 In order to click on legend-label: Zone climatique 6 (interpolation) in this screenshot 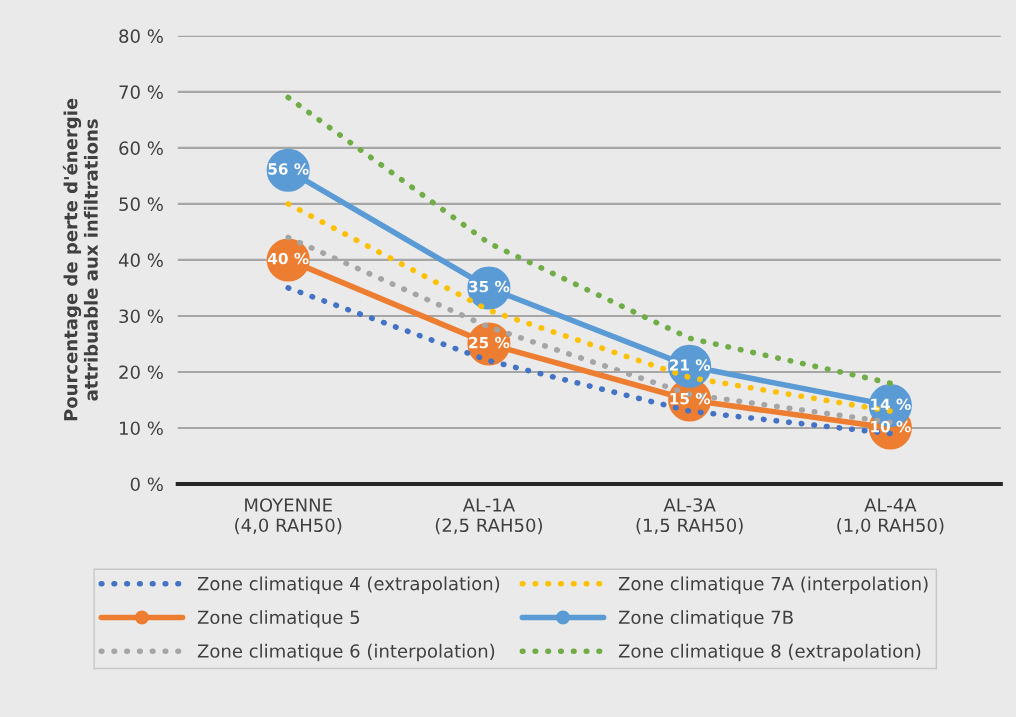, I will do `click(346, 652)`.